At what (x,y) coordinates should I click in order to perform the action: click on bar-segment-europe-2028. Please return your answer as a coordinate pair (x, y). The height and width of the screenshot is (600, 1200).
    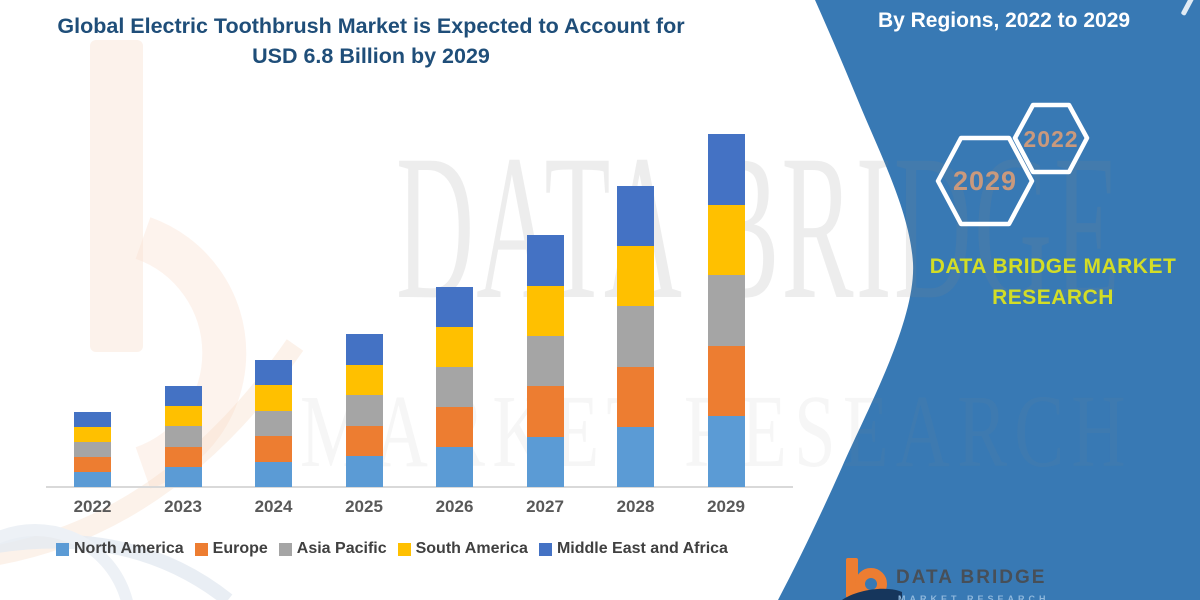
    Looking at the image, I should click on (635, 396).